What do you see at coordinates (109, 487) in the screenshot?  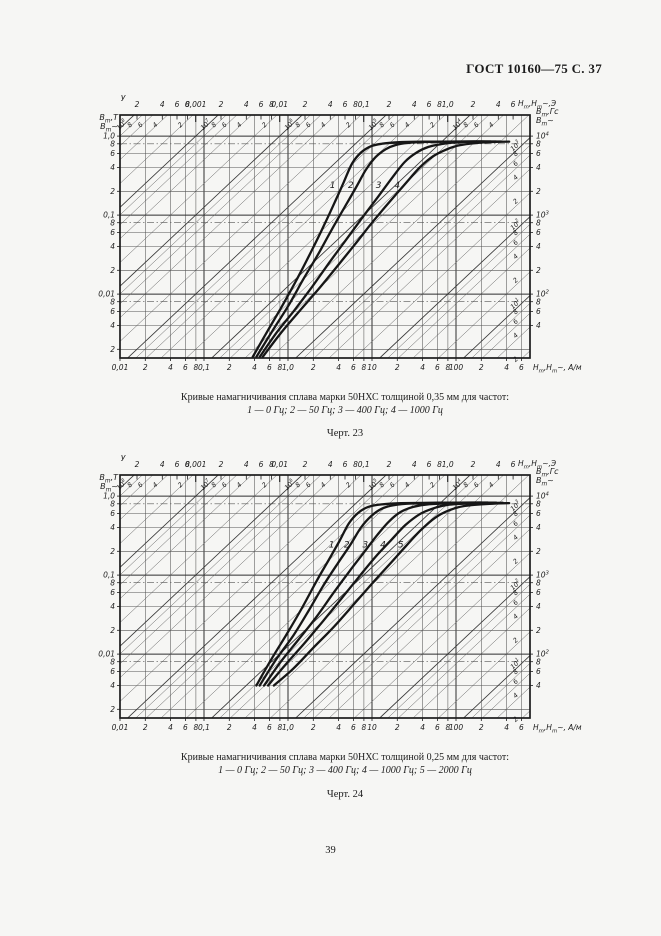 I see `left-axis-title: Bm~` at bounding box center [109, 487].